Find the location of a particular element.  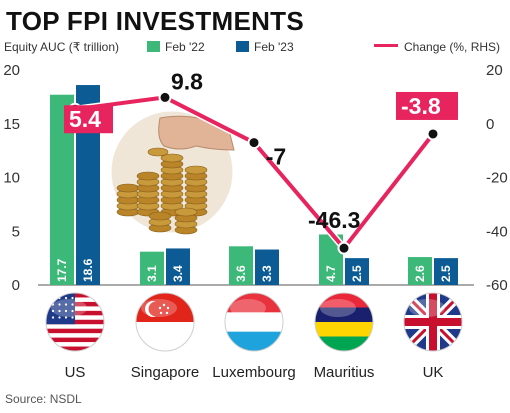

y-tick-label: 15 is located at coordinates (11, 124).